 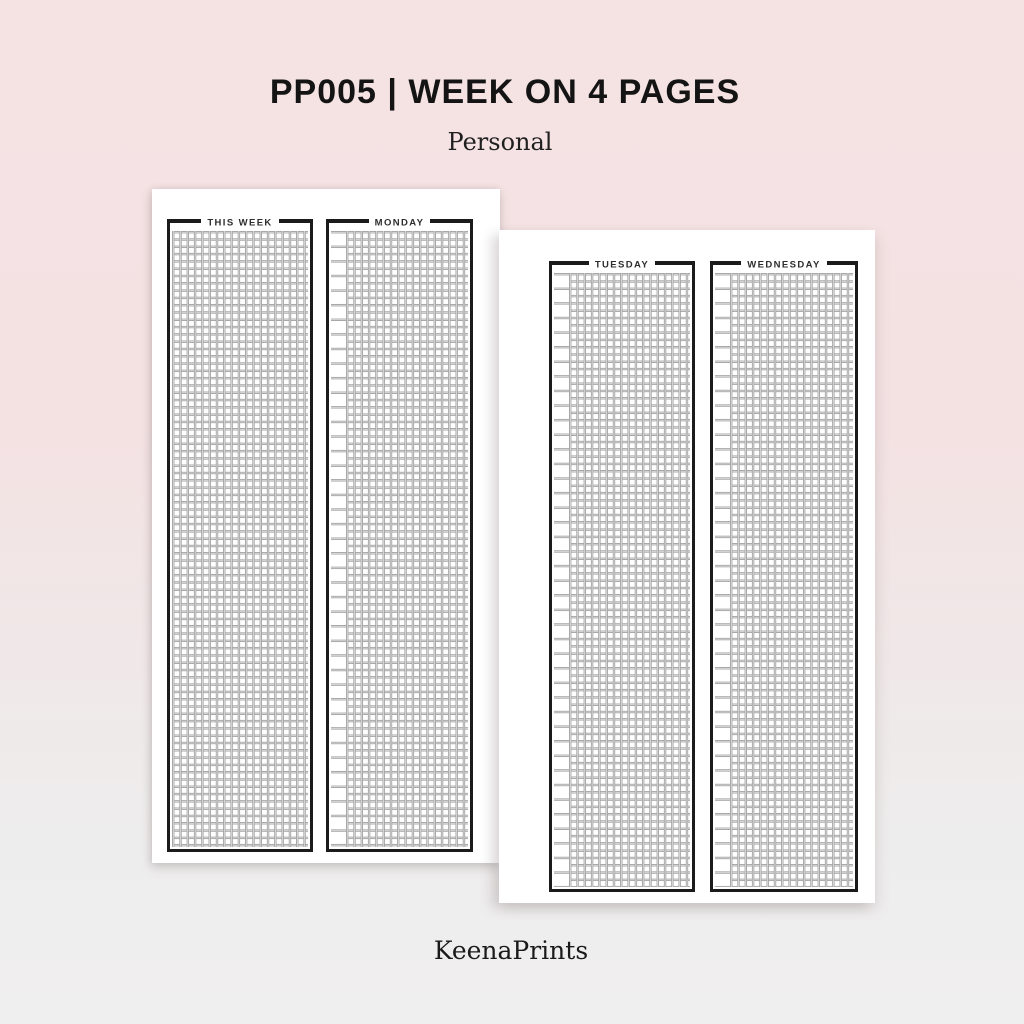 I want to click on planner-column-tuesday: TUESDAY, so click(x=622, y=575).